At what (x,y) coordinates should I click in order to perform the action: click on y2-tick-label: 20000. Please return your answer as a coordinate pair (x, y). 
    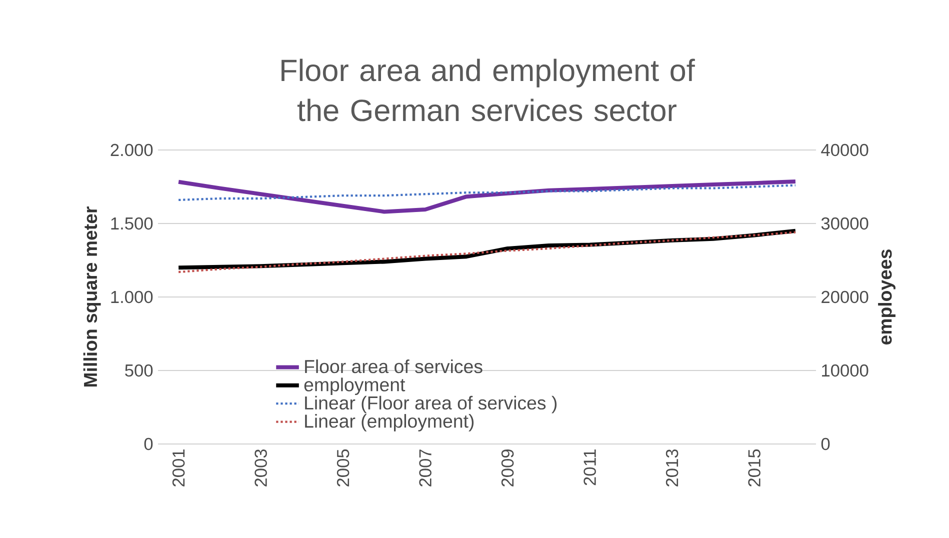
    Looking at the image, I should click on (845, 297).